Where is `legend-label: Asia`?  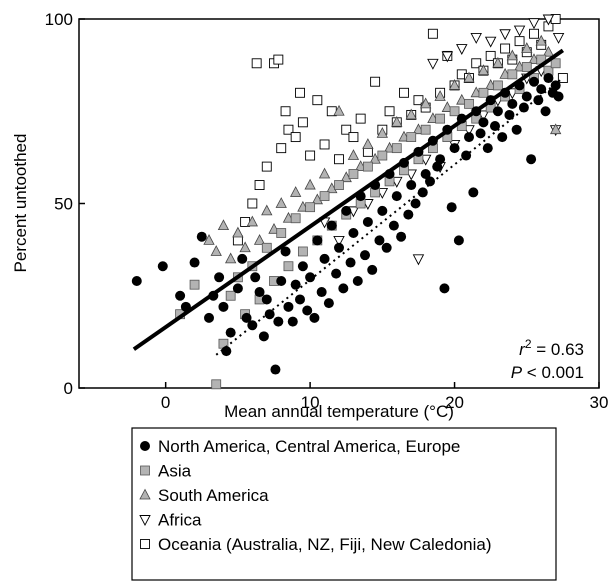
legend-label: Asia is located at coordinates (175, 471).